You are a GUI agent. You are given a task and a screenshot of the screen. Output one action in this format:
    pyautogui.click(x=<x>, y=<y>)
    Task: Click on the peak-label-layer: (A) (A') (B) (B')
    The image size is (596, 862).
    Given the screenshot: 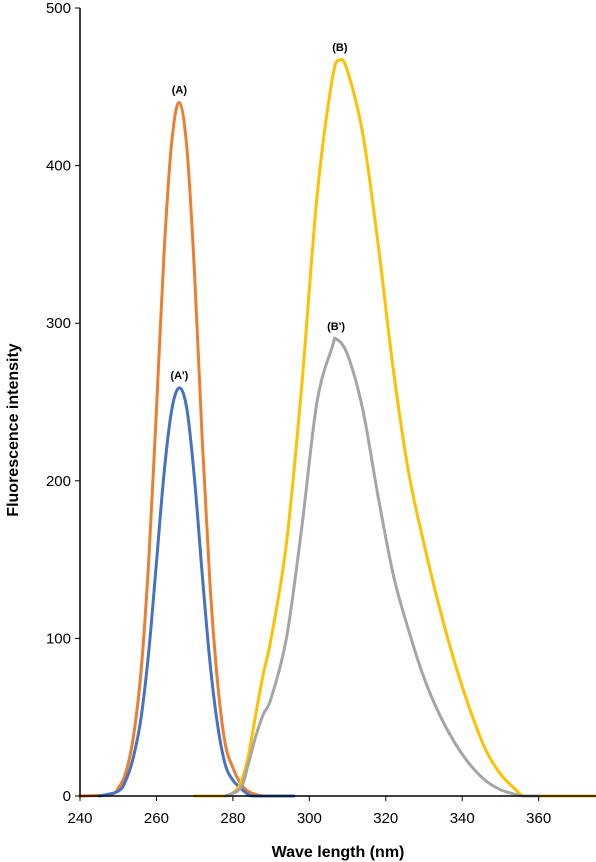 What is the action you would take?
    pyautogui.click(x=258, y=212)
    